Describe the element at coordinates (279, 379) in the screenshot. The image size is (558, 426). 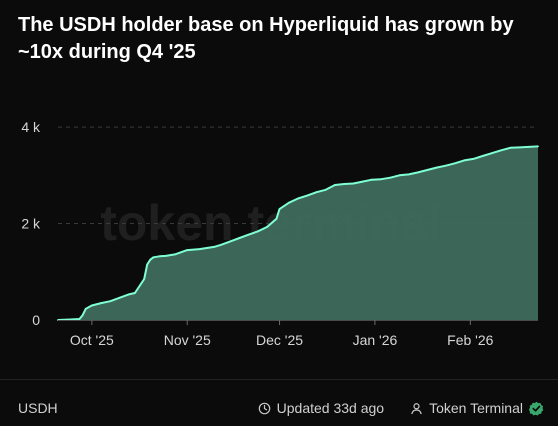
I see `footer-divider` at that location.